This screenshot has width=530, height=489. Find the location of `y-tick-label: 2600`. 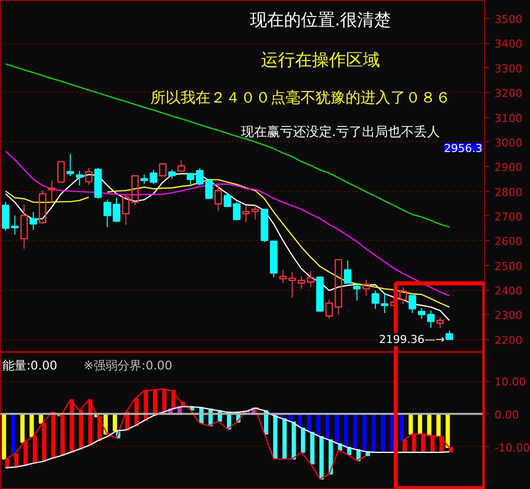

y-tick-label: 2600 is located at coordinates (508, 241).